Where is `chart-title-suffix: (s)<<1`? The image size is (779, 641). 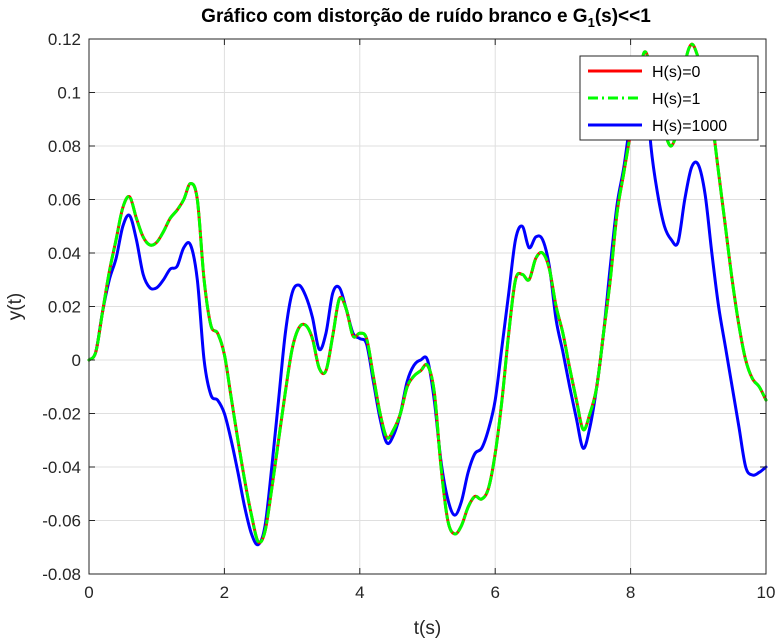
chart-title-suffix: (s)<<1 is located at coordinates (623, 16).